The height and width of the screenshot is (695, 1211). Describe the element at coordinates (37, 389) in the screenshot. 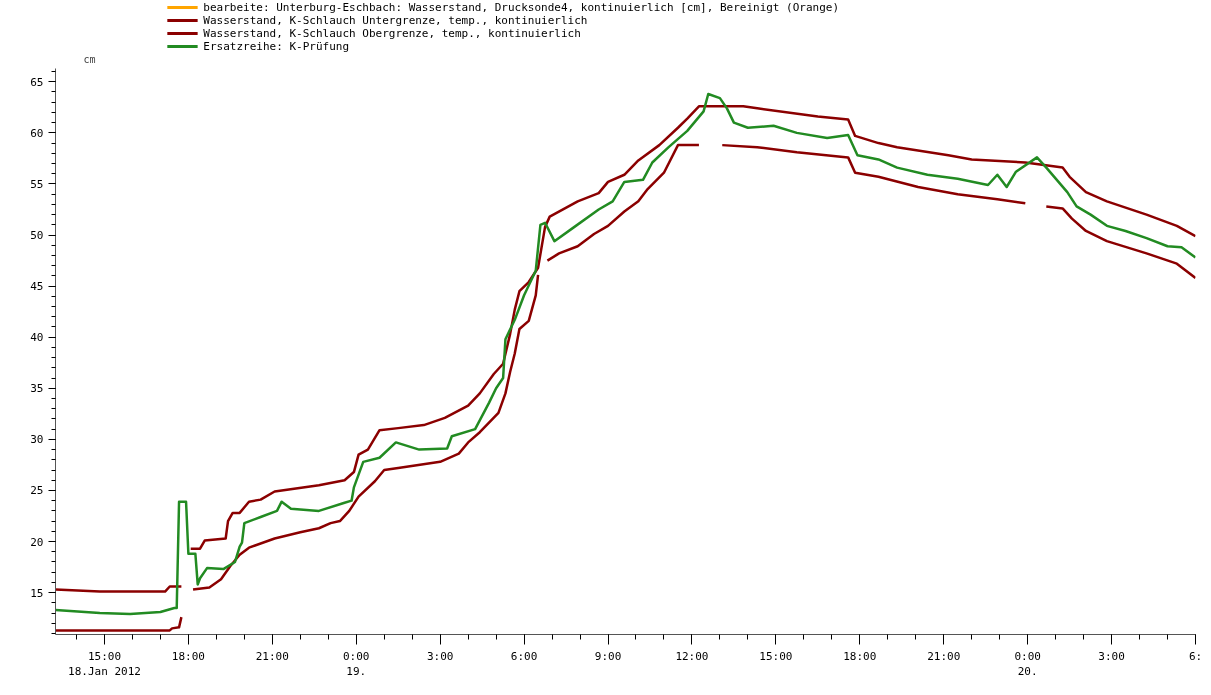

I see `y-tick-label: 35` at that location.